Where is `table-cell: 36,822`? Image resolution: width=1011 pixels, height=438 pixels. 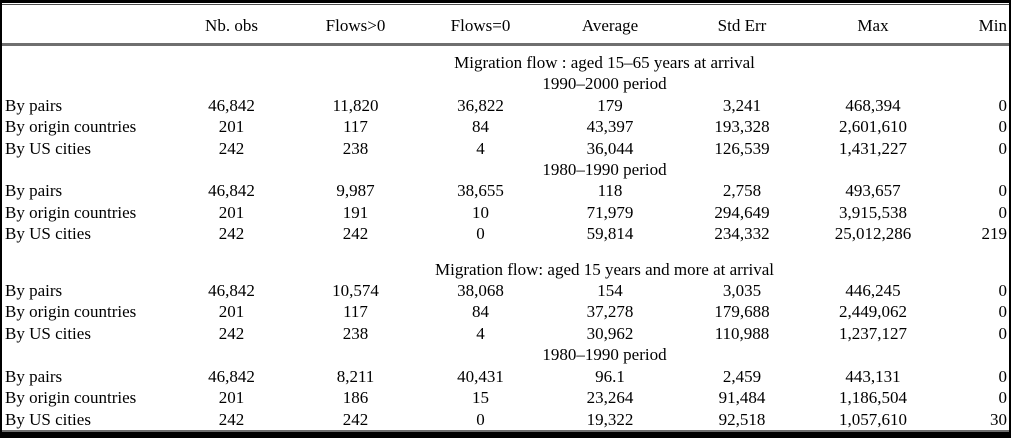
table-cell: 36,822 is located at coordinates (480, 105).